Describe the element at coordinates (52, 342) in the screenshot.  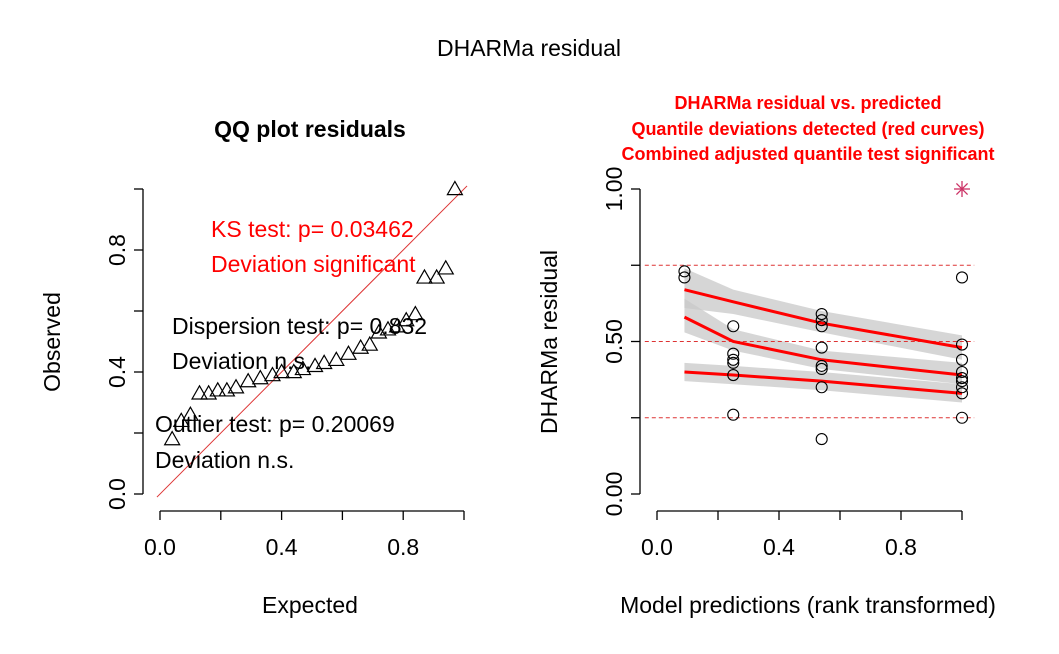
I see `ylabel-observed: Observed` at that location.